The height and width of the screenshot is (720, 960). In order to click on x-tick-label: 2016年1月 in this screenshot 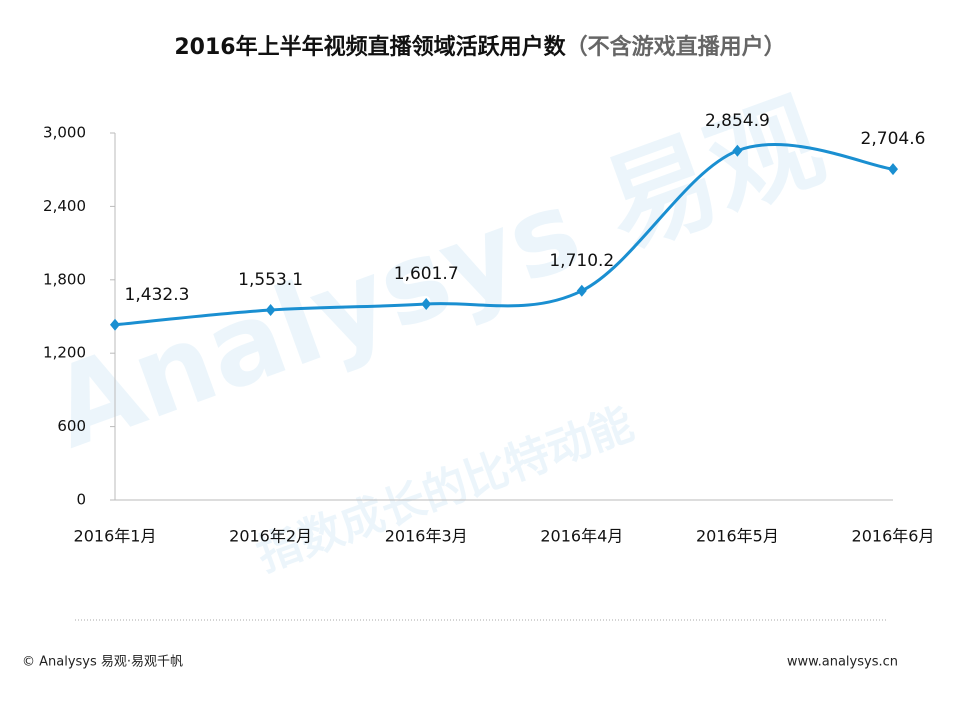, I will do `click(115, 536)`.